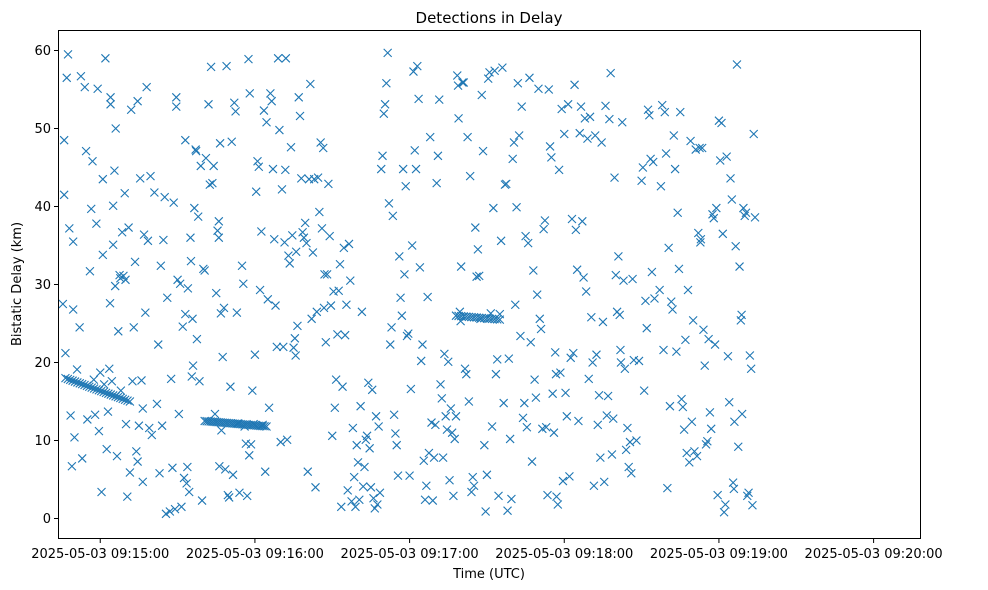 The height and width of the screenshot is (590, 988). Describe the element at coordinates (42, 441) in the screenshot. I see `y-tick-label: 10` at that location.